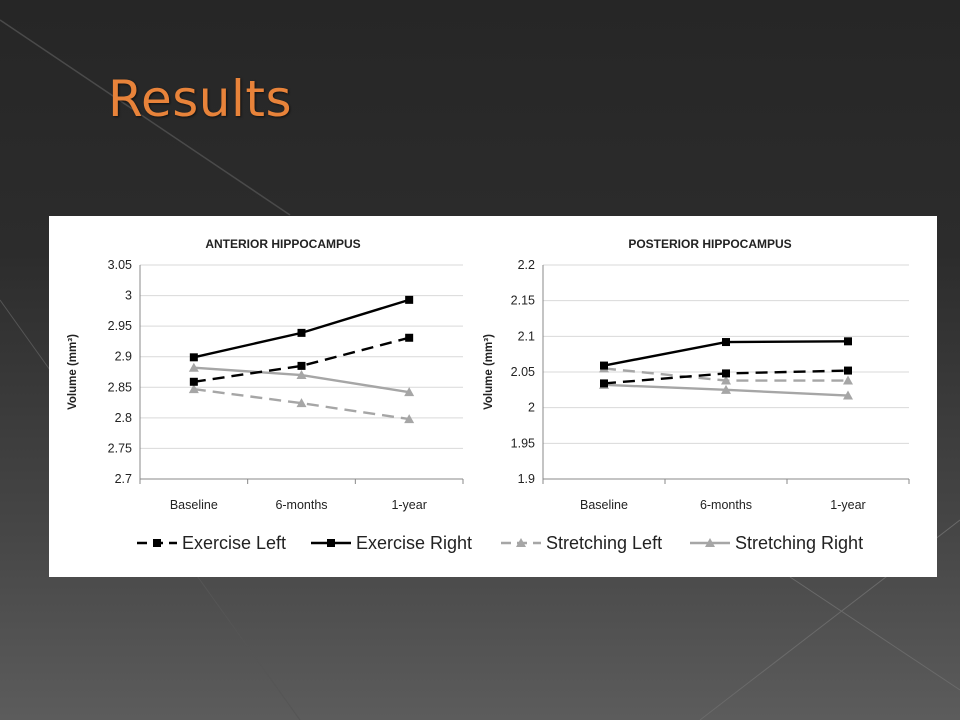  What do you see at coordinates (120, 265) in the screenshot?
I see `y-tick-label: 3.05` at bounding box center [120, 265].